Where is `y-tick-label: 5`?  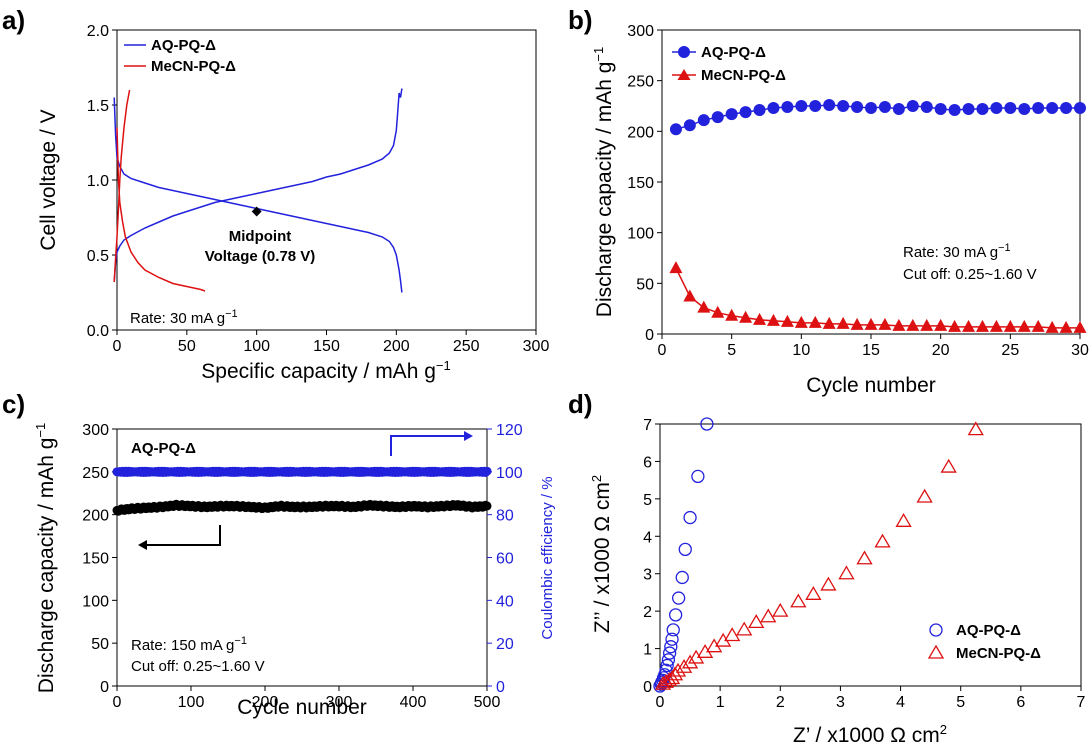
y-tick-label: 5 is located at coordinates (647, 500).